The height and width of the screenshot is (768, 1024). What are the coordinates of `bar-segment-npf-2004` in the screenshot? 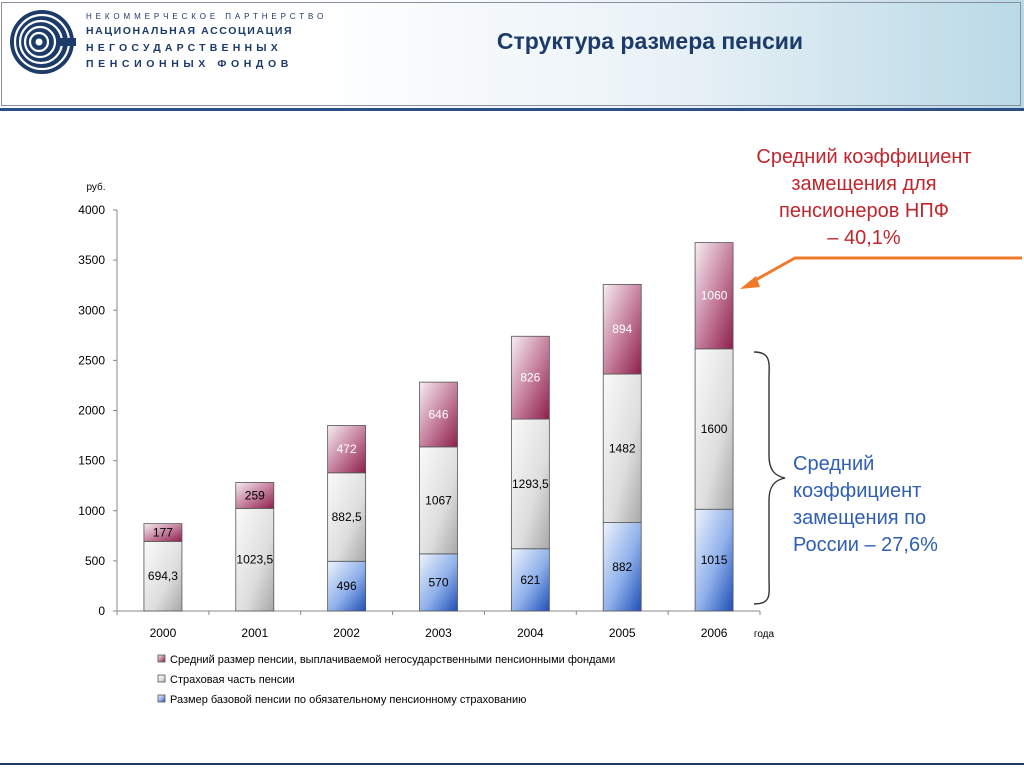 It's located at (530, 377).